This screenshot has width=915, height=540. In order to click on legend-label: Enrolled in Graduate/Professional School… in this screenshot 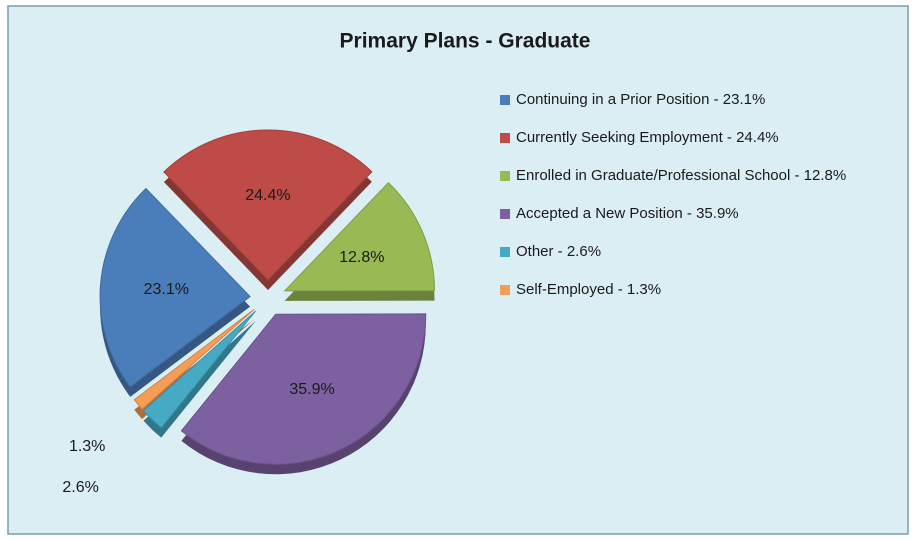, I will do `click(681, 175)`.